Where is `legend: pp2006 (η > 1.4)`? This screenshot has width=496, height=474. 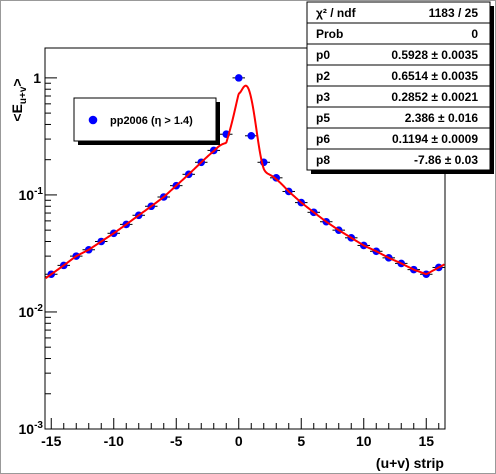 legend: pp2006 (η > 1.4) is located at coordinates (146, 121).